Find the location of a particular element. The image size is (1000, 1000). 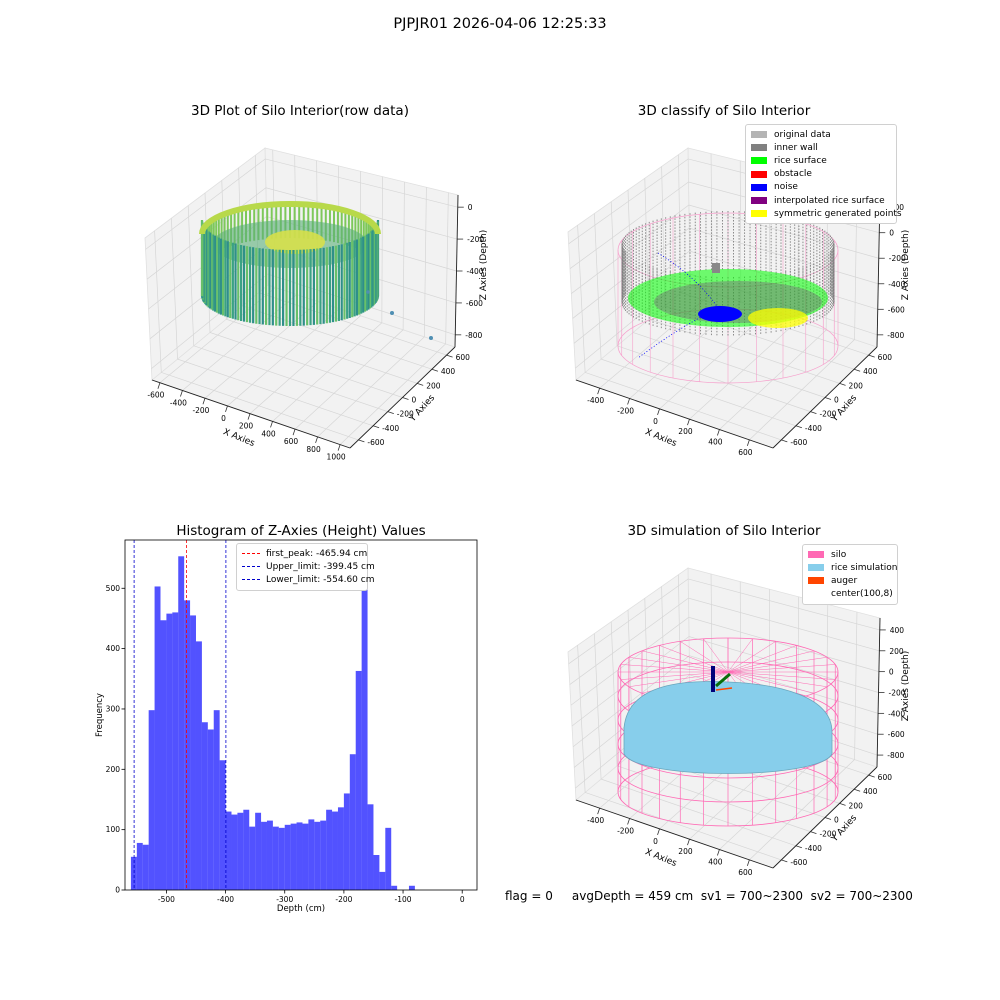

legend-label: inner wall is located at coordinates (796, 147).